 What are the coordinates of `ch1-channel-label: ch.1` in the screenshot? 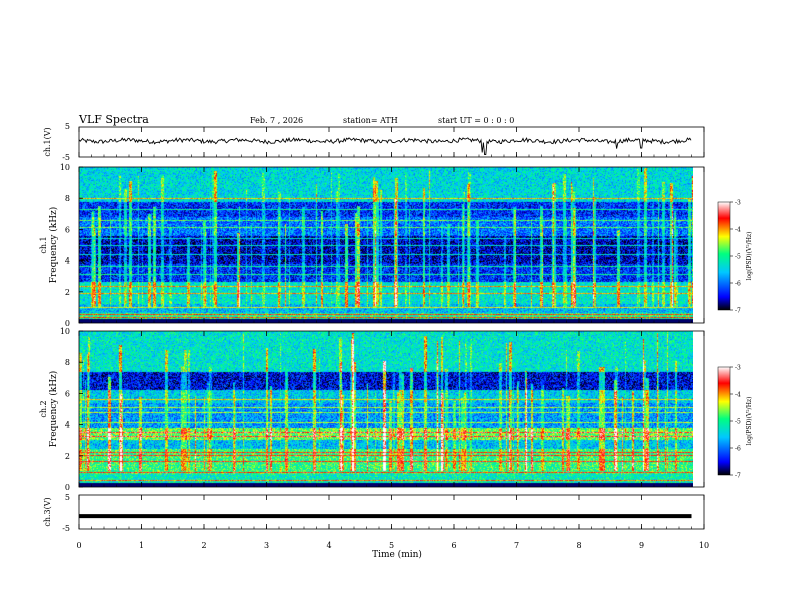 It's located at (43, 244).